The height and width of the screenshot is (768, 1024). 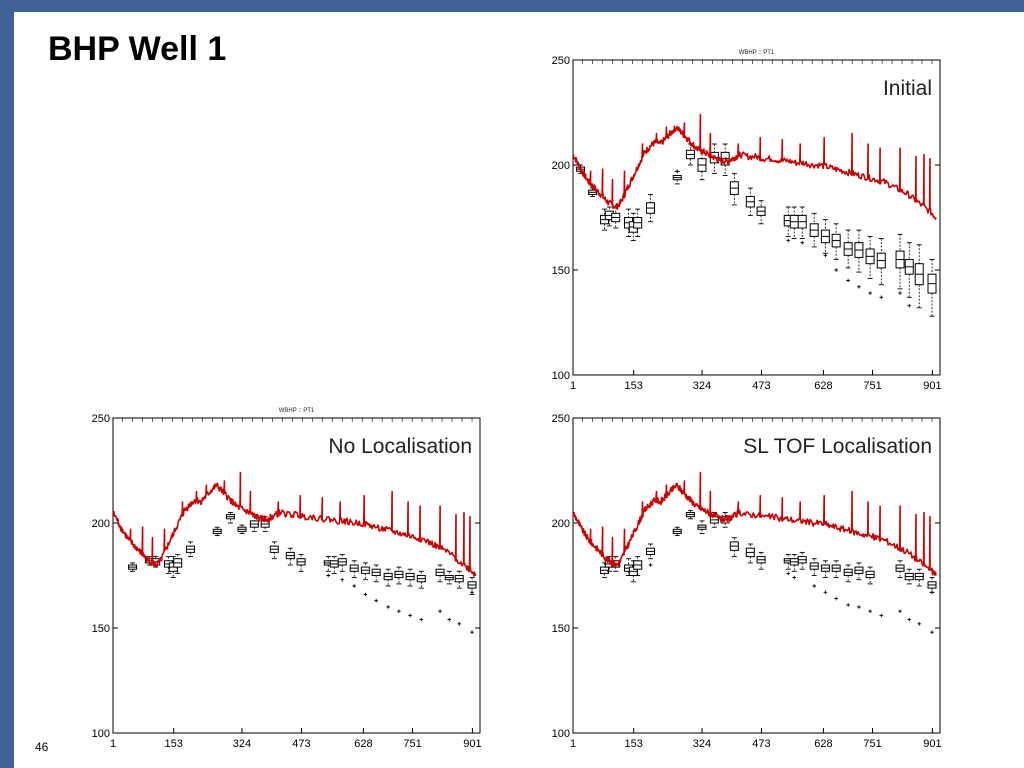 I want to click on panel-annotation: SL TOF Localisation, so click(x=837, y=446).